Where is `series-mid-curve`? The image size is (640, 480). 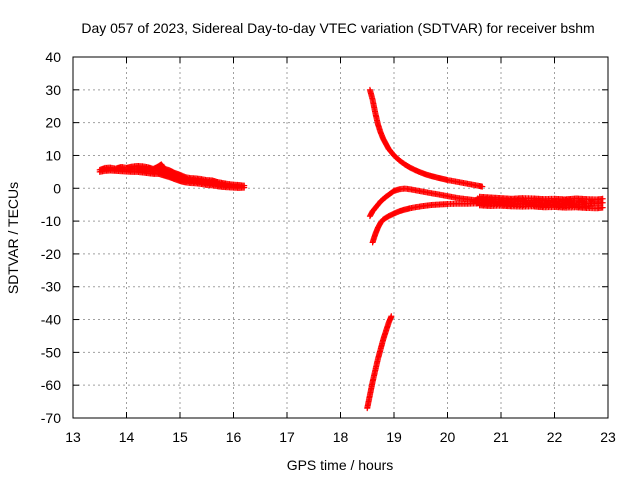 series-mid-curve is located at coordinates (424, 202).